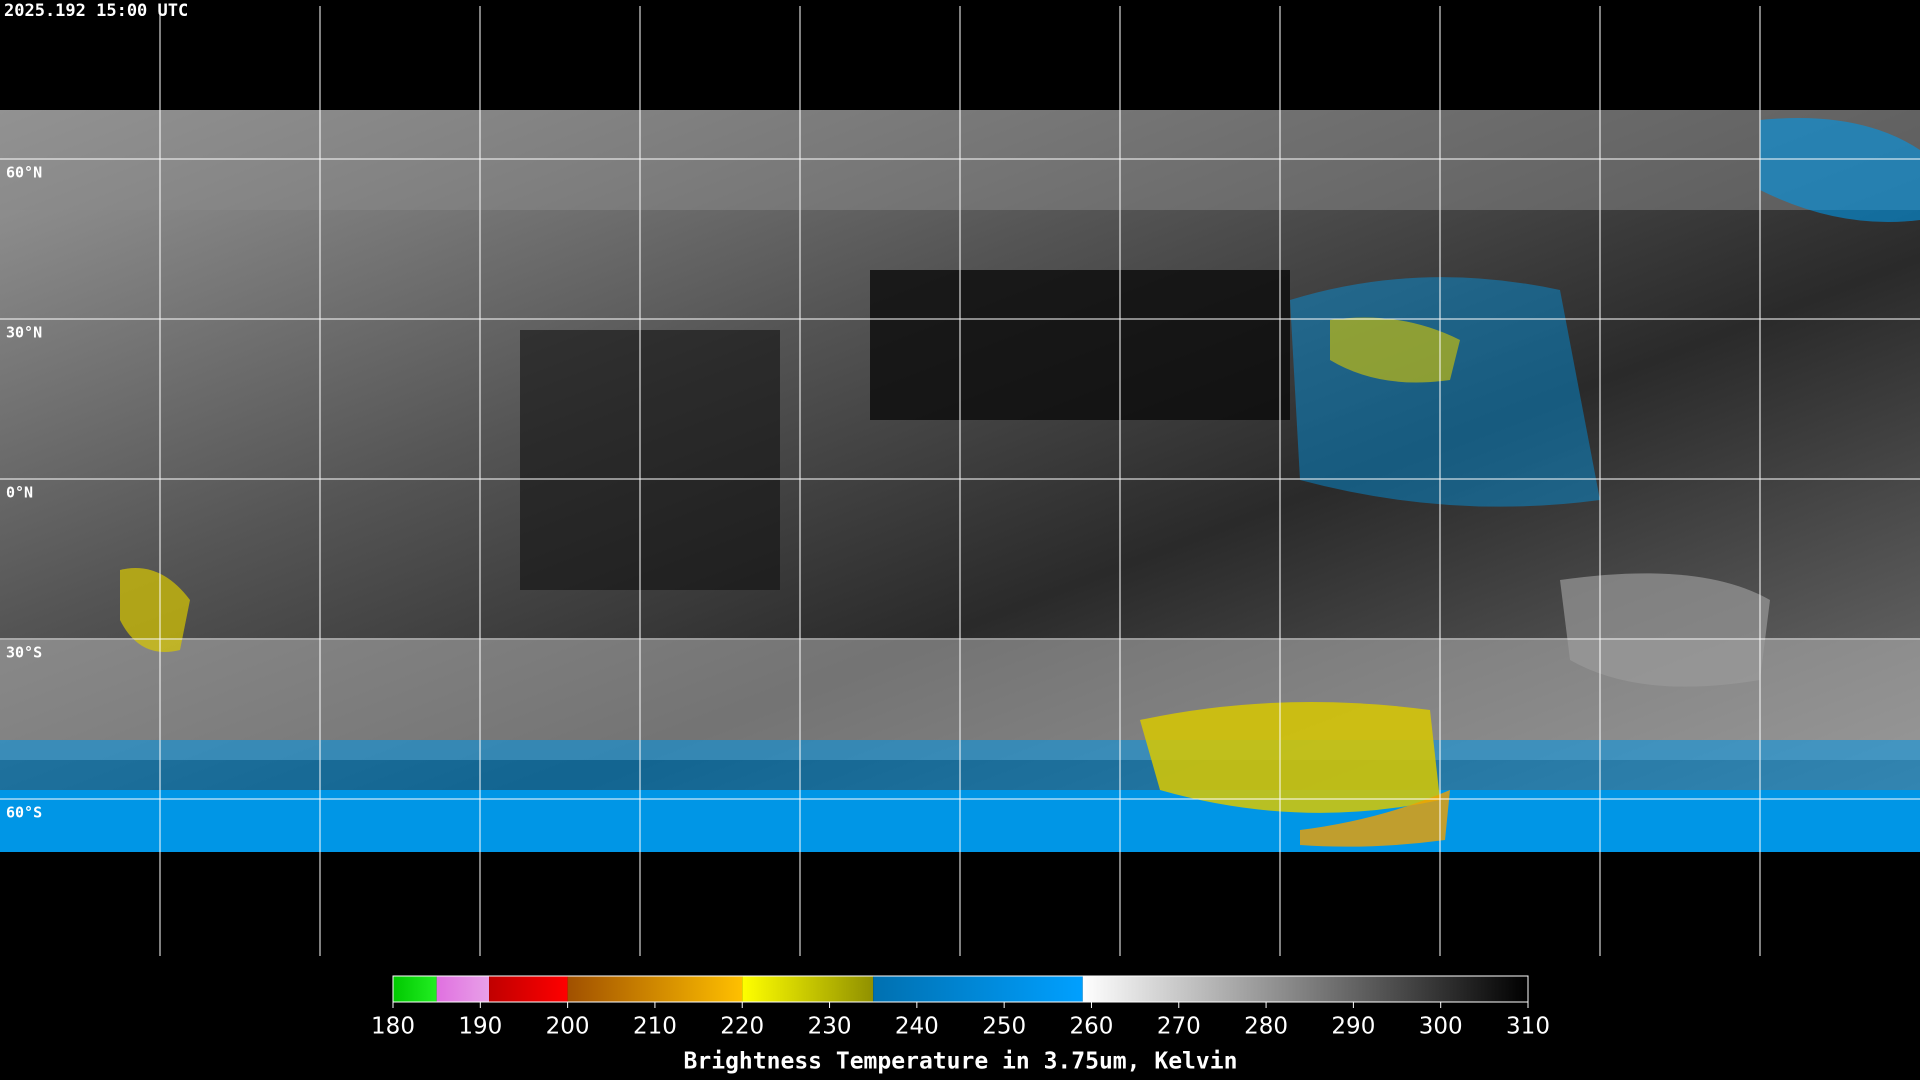 The image size is (1920, 1080). I want to click on colorbar-tick-label: 260, so click(1092, 1027).